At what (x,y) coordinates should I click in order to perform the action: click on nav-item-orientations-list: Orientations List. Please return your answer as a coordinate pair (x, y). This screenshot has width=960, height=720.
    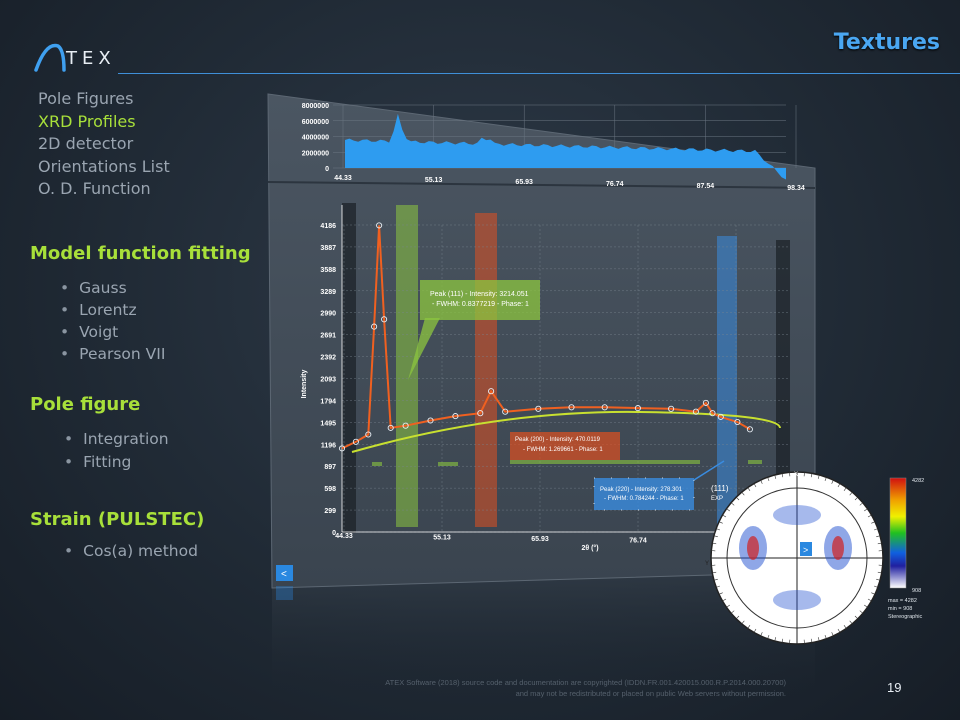
    Looking at the image, I should click on (104, 166).